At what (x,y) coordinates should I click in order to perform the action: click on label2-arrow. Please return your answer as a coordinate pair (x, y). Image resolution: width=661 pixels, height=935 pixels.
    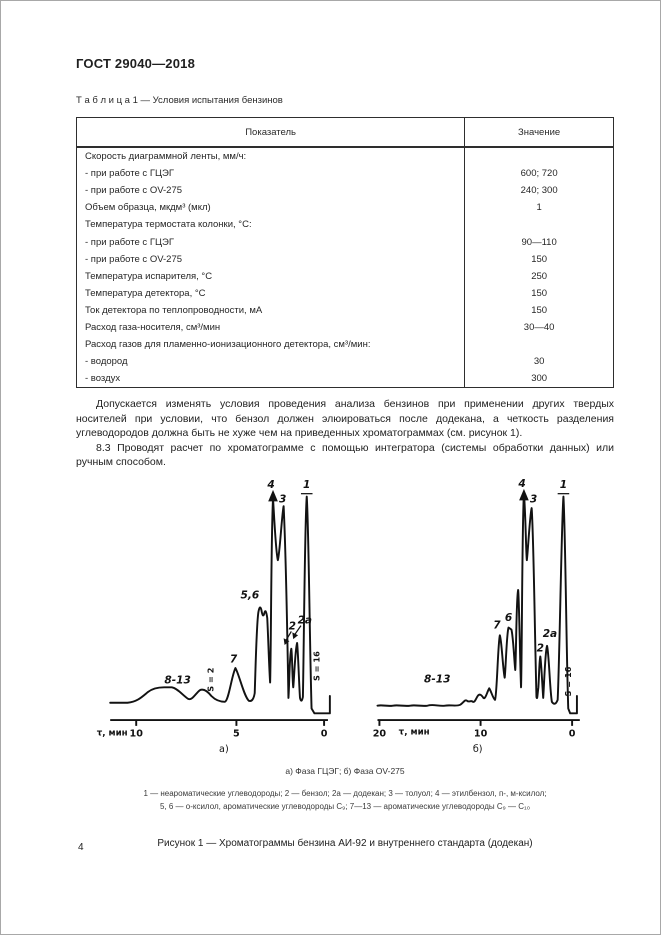
    Looking at the image, I should click on (288, 636).